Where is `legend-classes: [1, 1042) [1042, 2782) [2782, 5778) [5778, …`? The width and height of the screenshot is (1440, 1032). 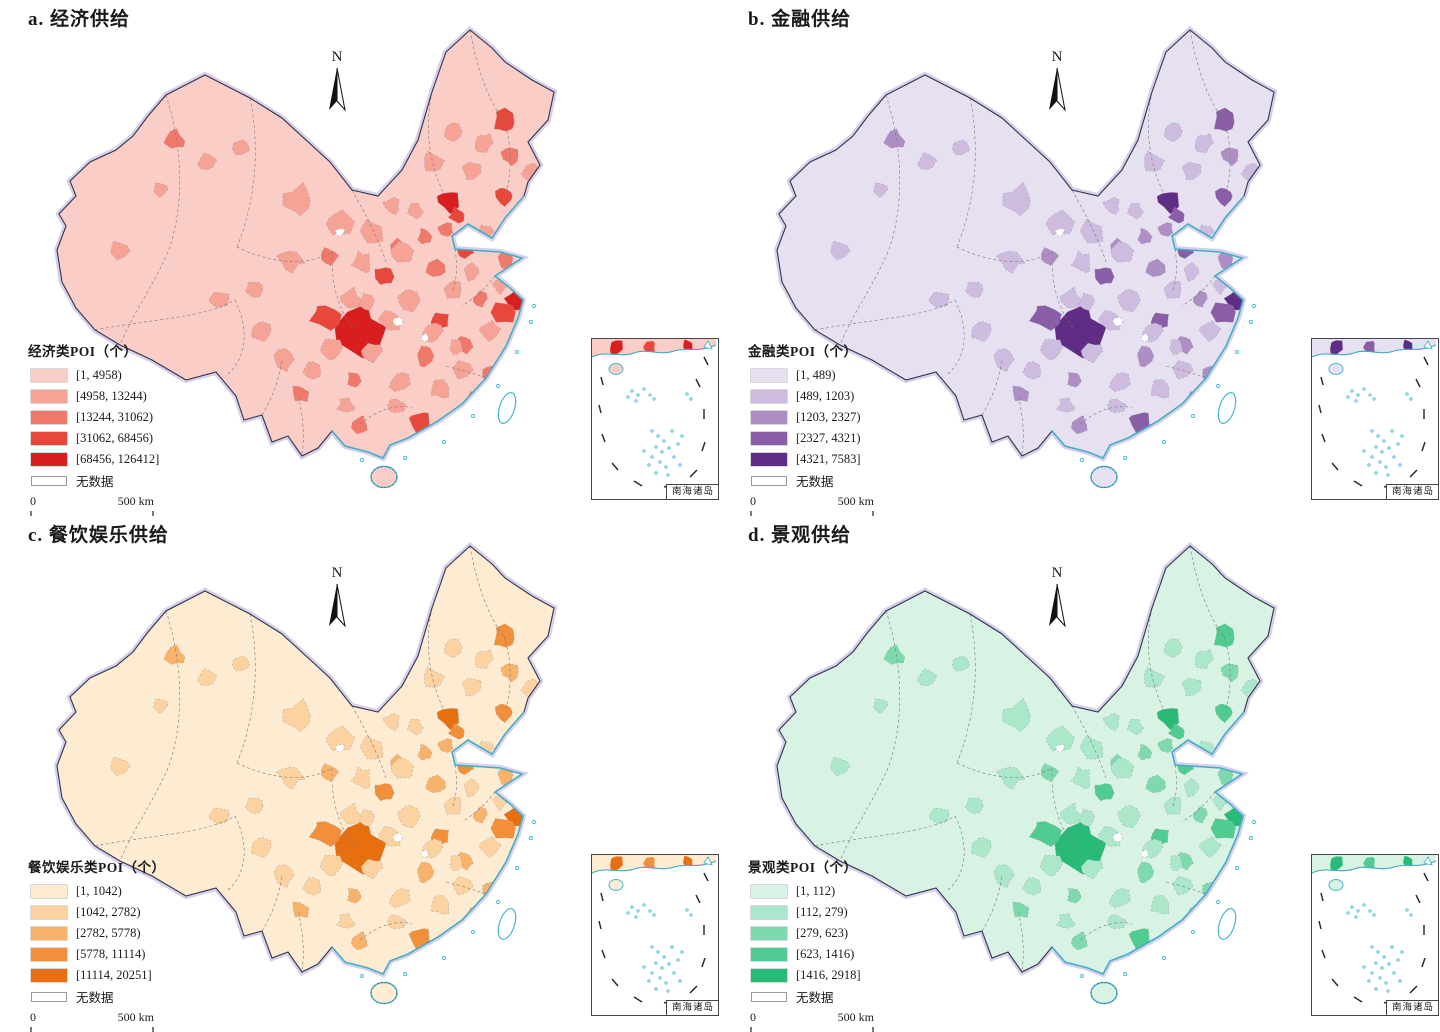
legend-classes: [1, 1042) [1042, 2782) [2782, 5778) [5778, … is located at coordinates (135, 933).